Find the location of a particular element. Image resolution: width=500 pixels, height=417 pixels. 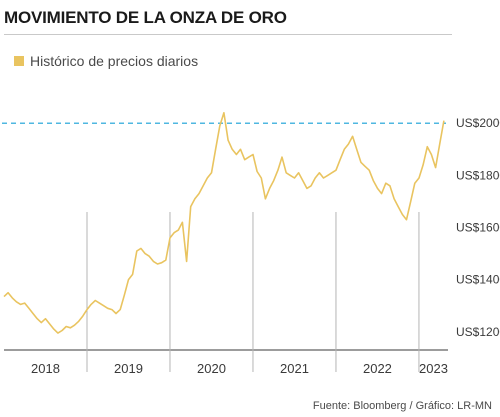

x-tick-label: 2022 is located at coordinates (377, 368).